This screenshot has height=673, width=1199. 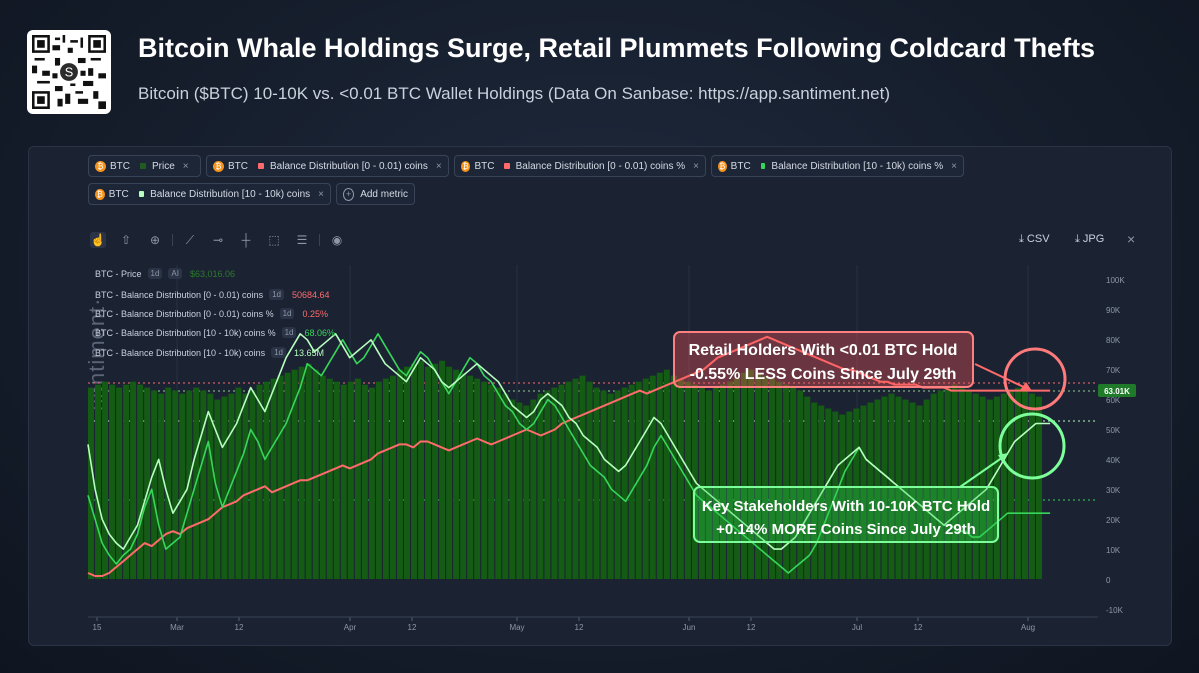 I want to click on arrow-up-icon: ⇧, so click(x=126, y=240).